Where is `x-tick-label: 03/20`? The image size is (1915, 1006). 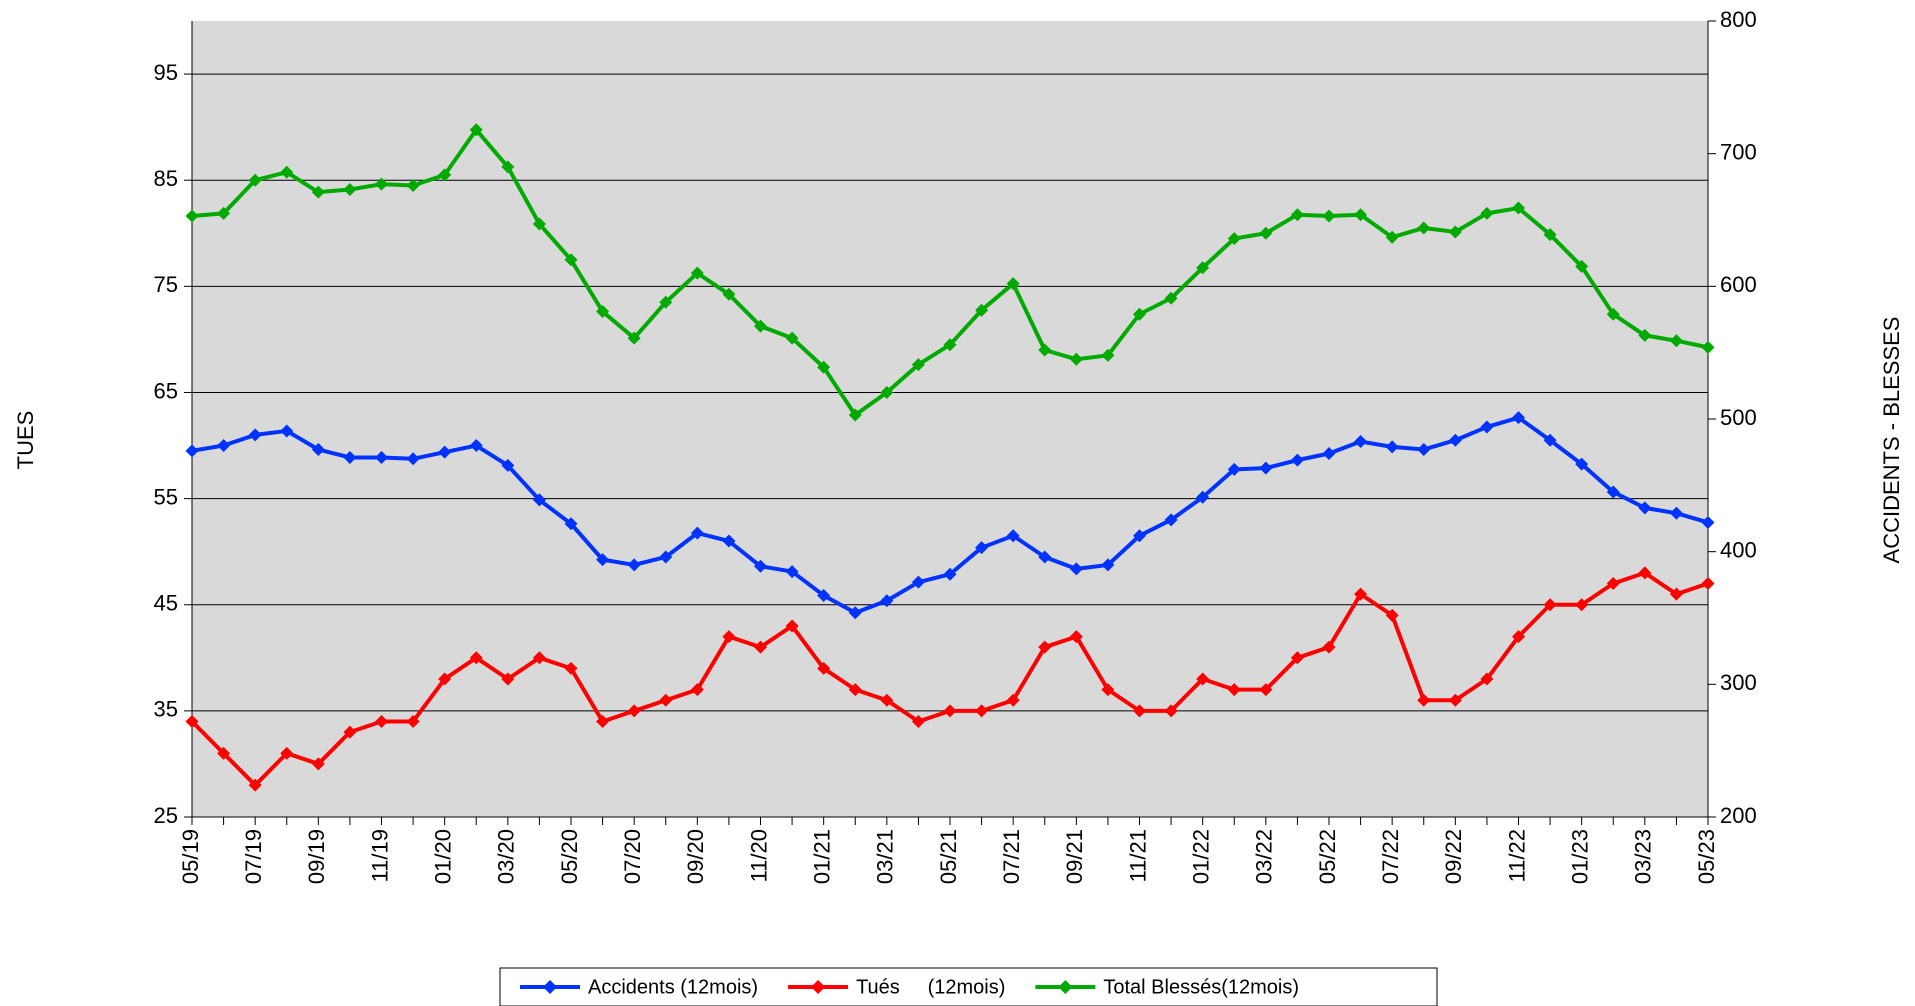
x-tick-label: 03/20 is located at coordinates (506, 856).